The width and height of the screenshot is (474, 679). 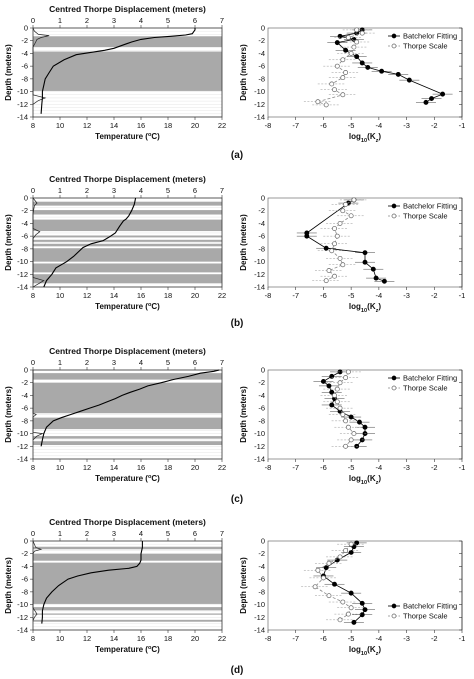 I want to click on bottom-tick-label: 20, so click(x=195, y=125).